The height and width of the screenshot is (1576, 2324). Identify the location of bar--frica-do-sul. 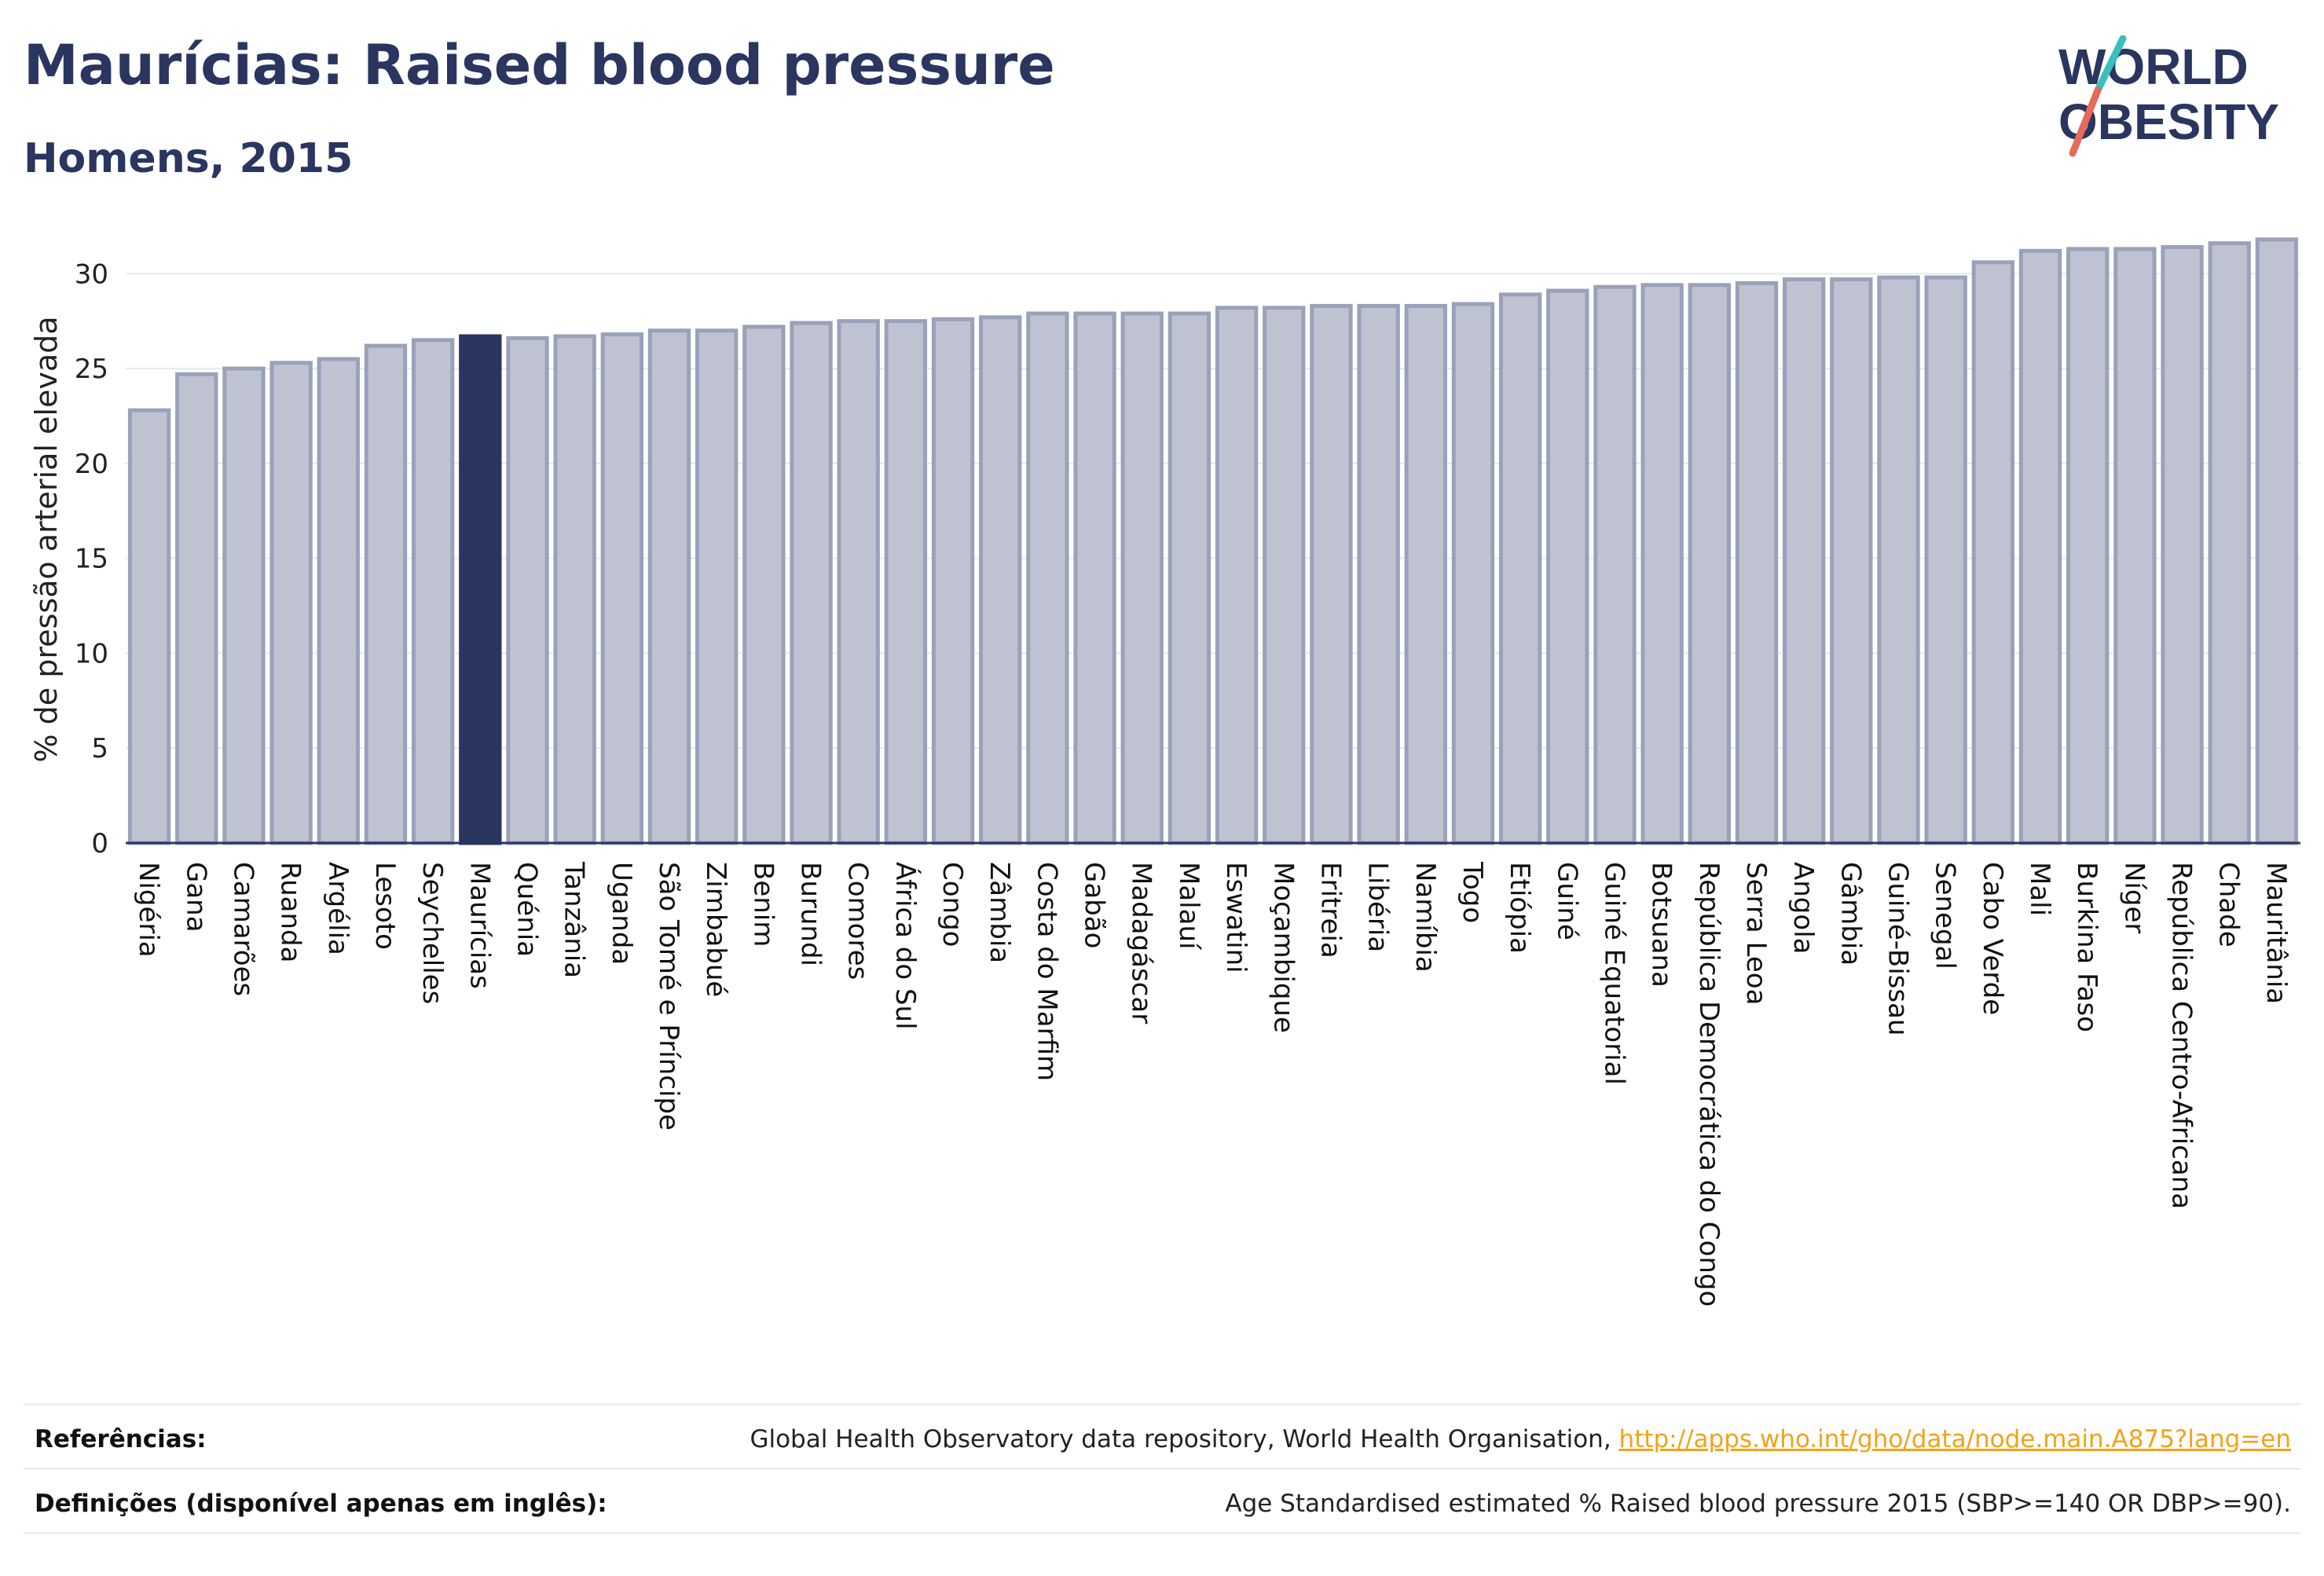
(906, 582).